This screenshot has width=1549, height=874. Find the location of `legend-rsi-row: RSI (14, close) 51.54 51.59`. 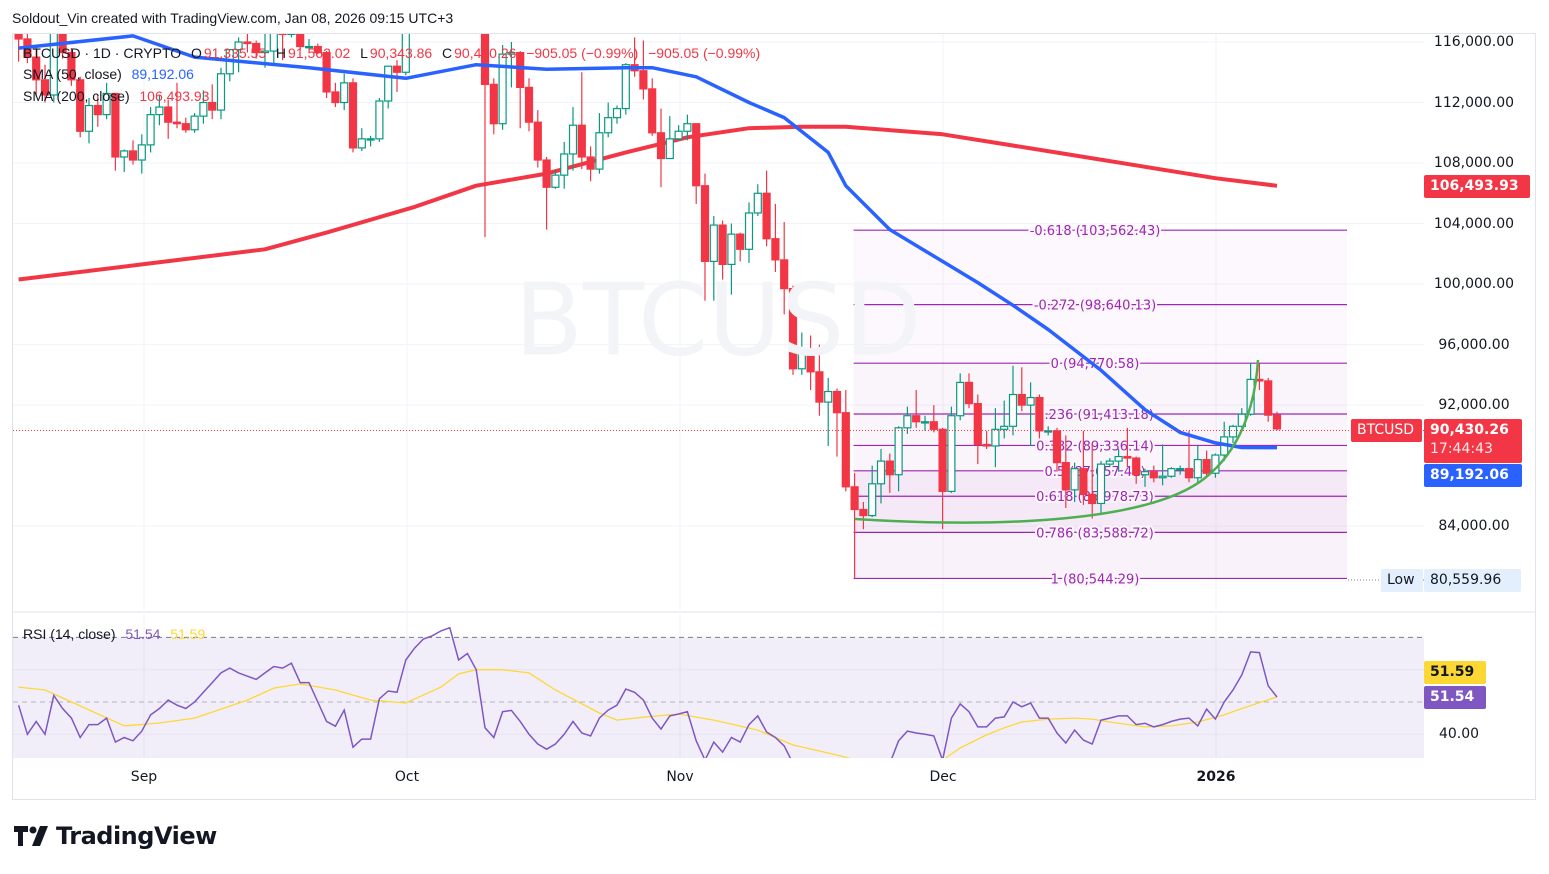

legend-rsi-row: RSI (14, close) 51.54 51.59 is located at coordinates (115, 634).